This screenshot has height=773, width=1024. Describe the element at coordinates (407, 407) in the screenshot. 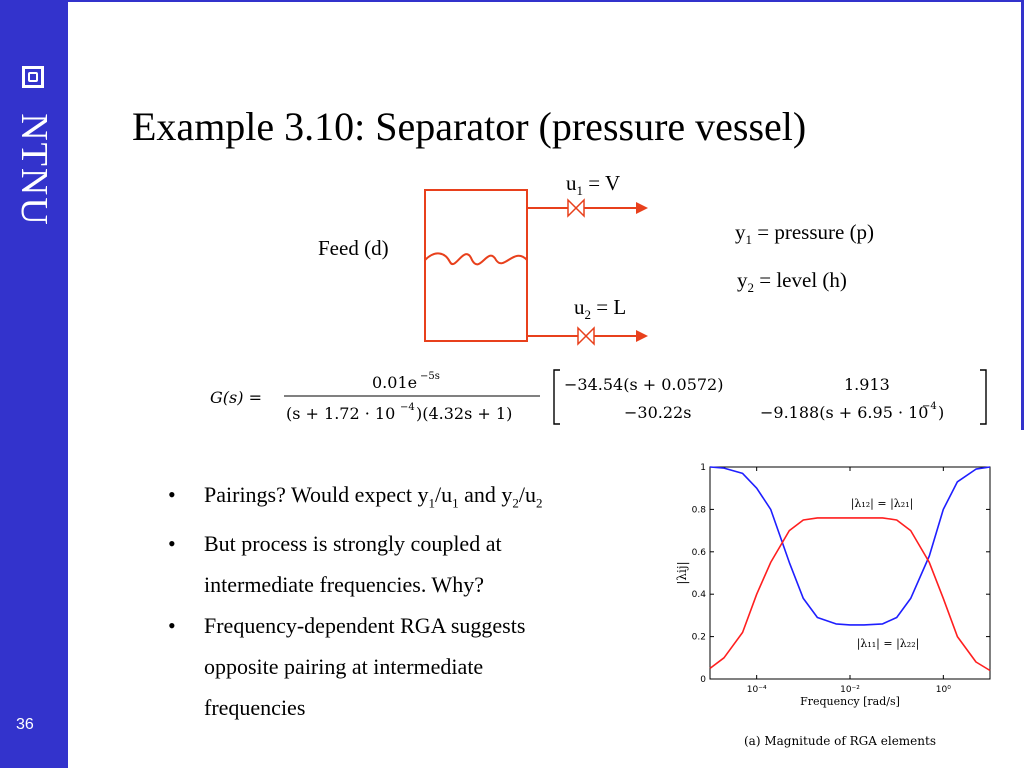

I see `eq-denominator-exp: −4` at that location.